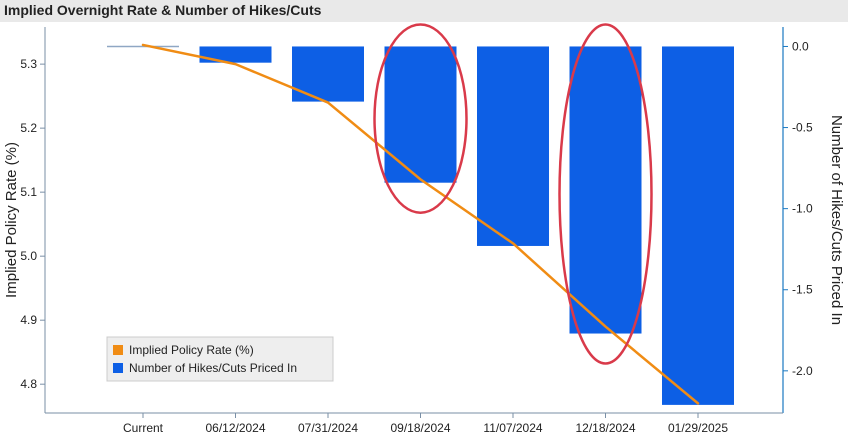 Image resolution: width=848 pixels, height=440 pixels. I want to click on right-tick-label: 0.0, so click(800, 46).